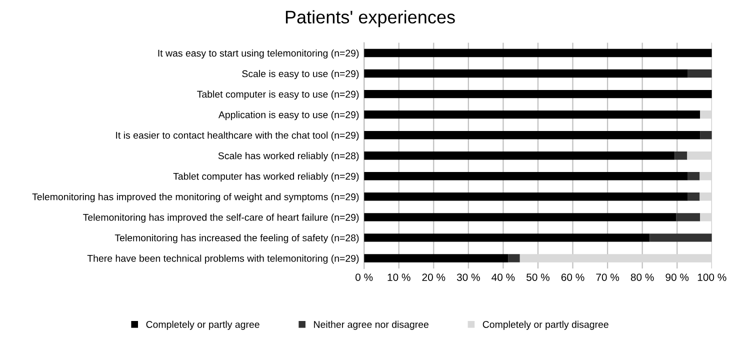 The width and height of the screenshot is (740, 342). I want to click on y-tick-label: Tablet computer is easy to use (n=29), so click(278, 95).